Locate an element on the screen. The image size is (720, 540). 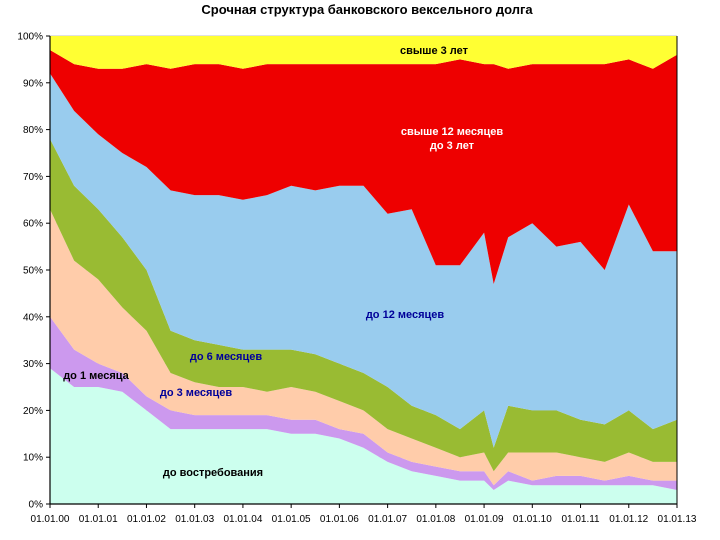
y-tick-label-10: 100% is located at coordinates (30, 37).